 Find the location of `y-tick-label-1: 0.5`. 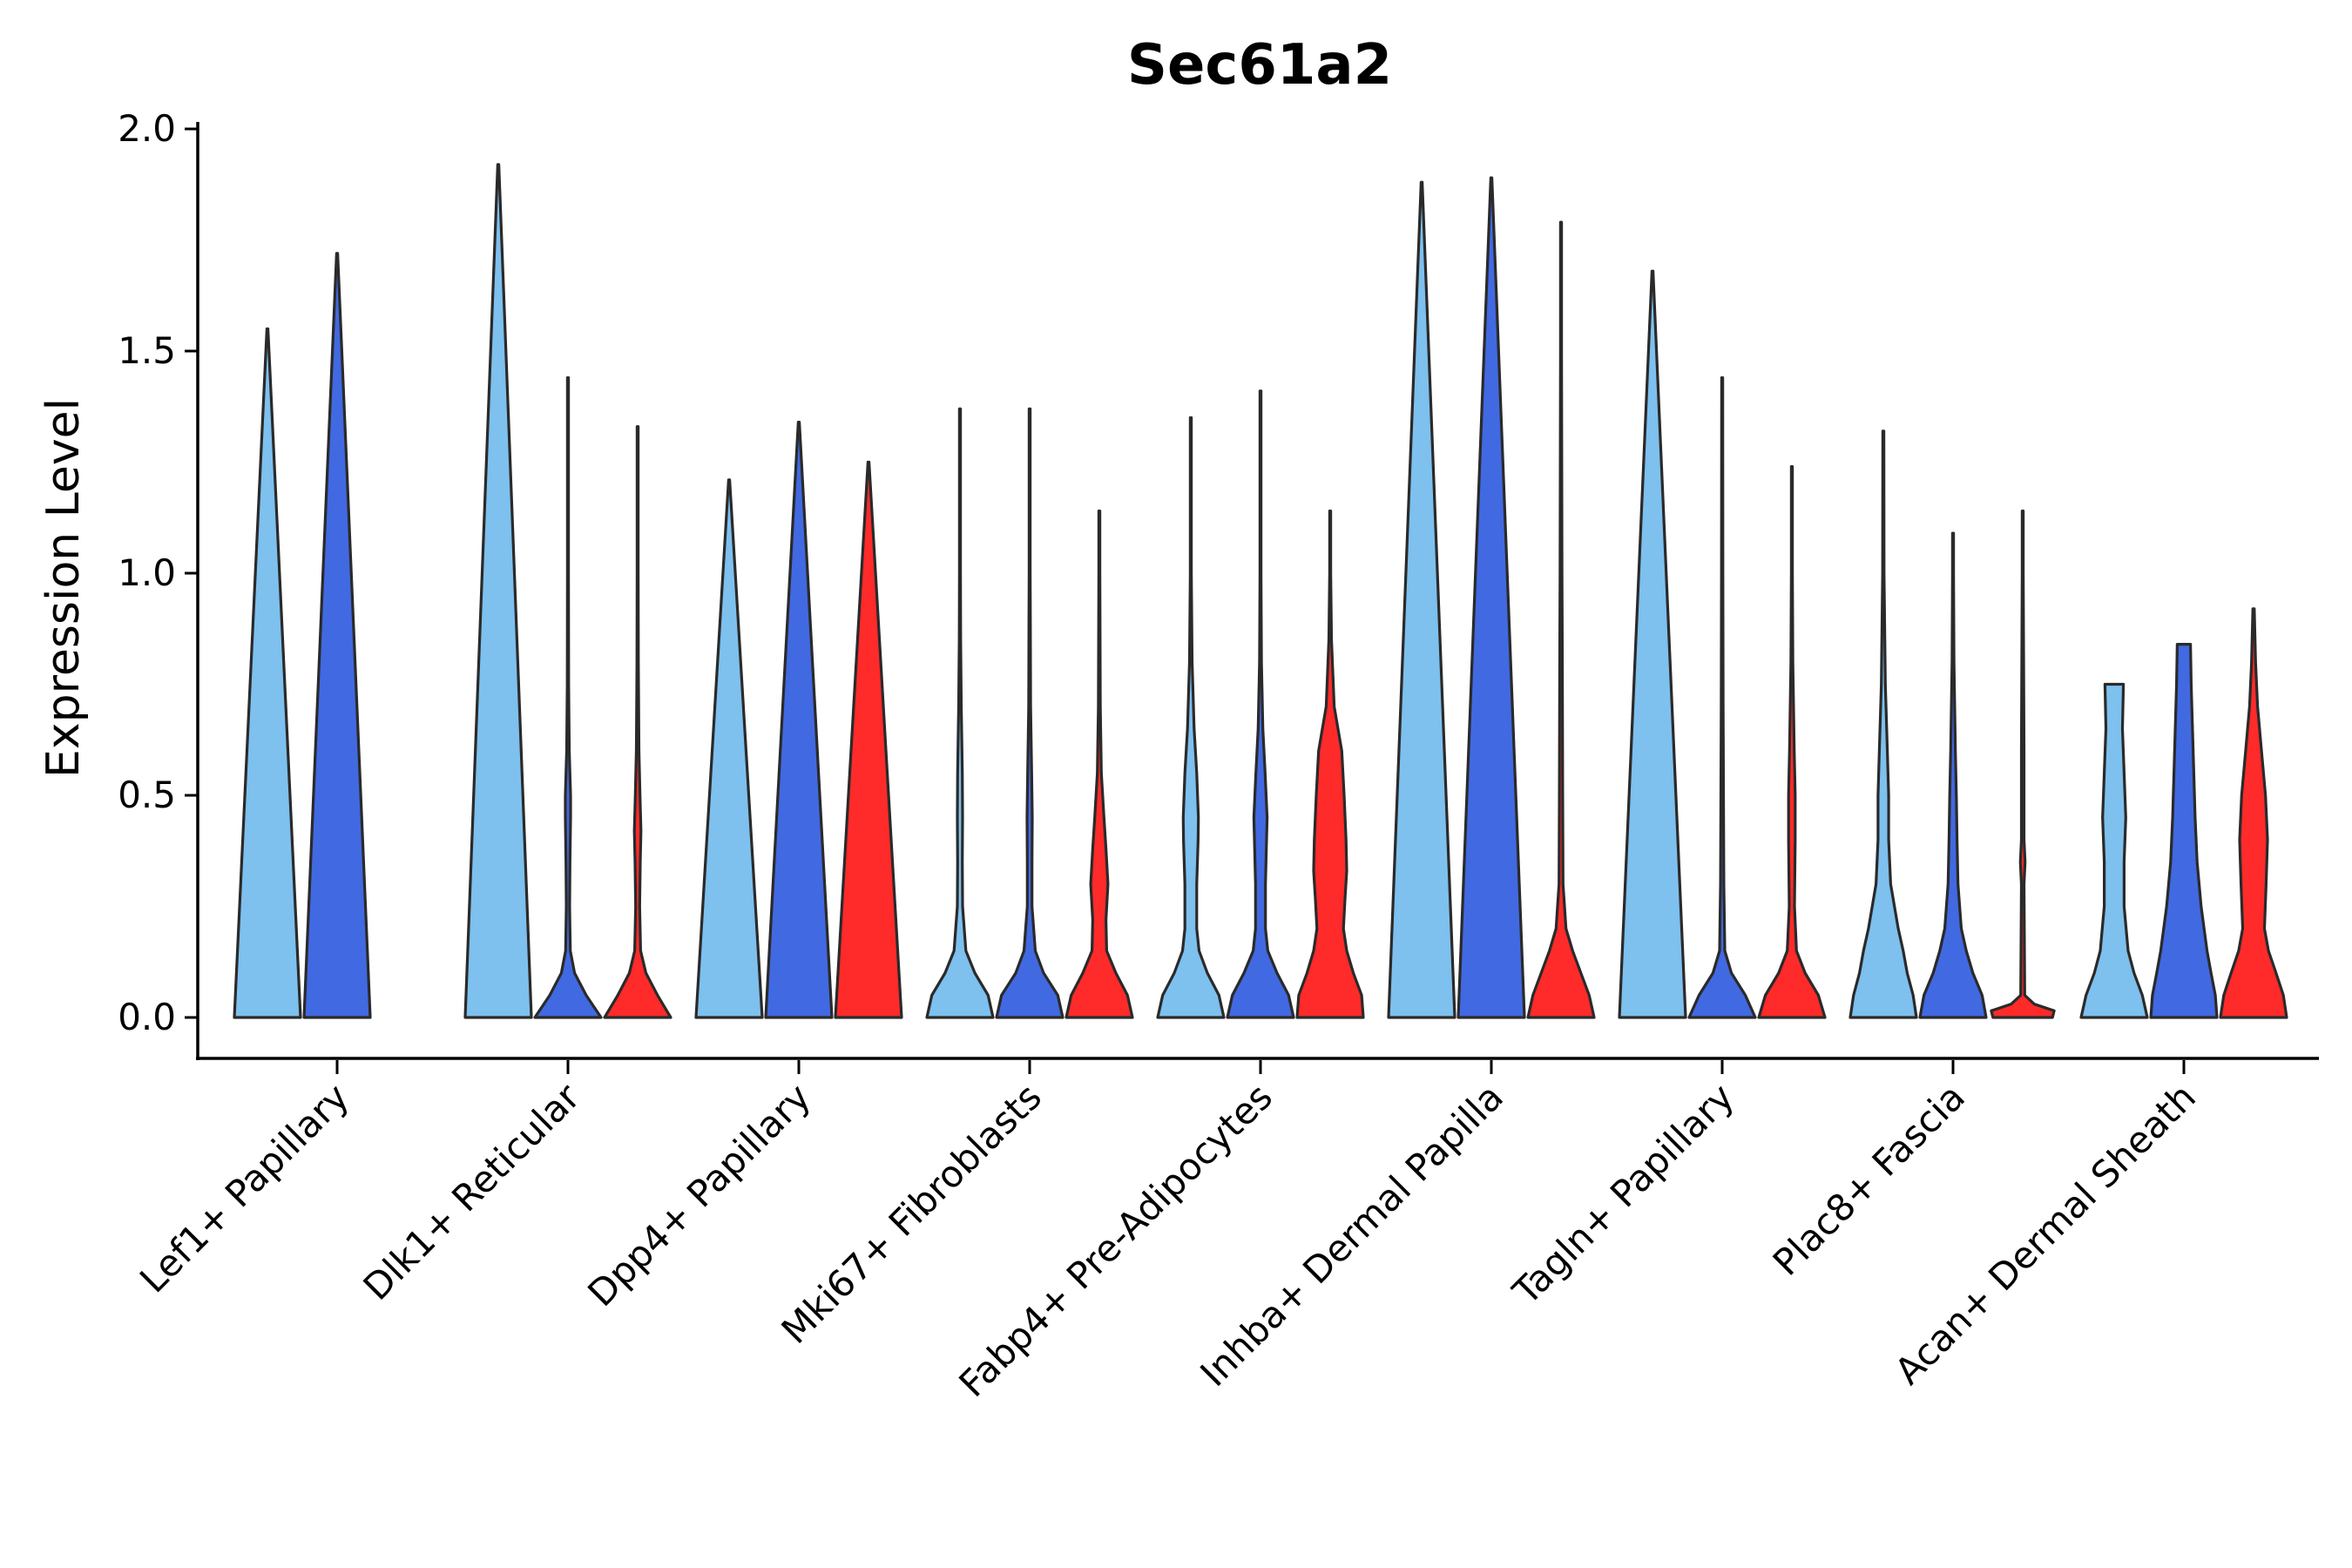

y-tick-label-1: 0.5 is located at coordinates (147, 795).